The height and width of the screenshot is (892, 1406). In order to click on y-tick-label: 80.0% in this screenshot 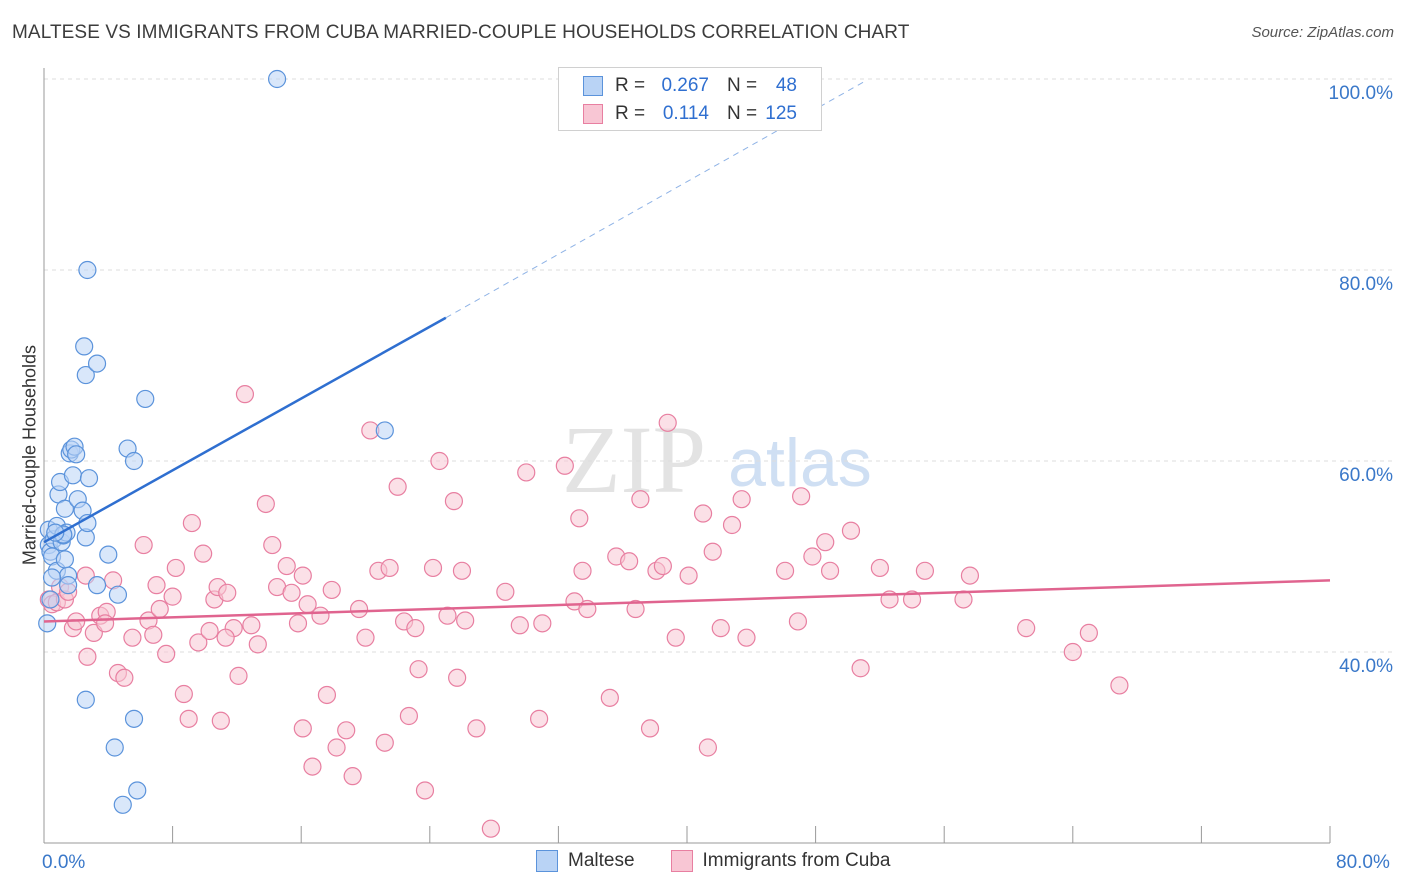, I will do `click(1366, 284)`.